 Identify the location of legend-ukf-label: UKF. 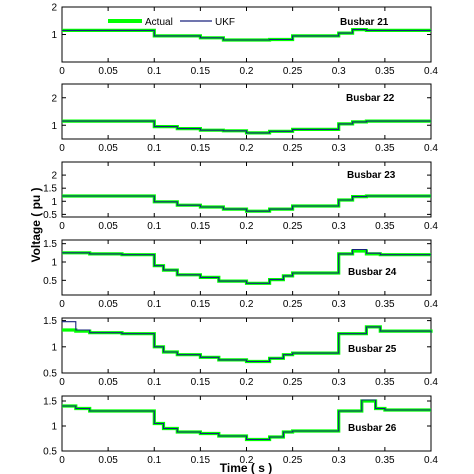
(225, 22).